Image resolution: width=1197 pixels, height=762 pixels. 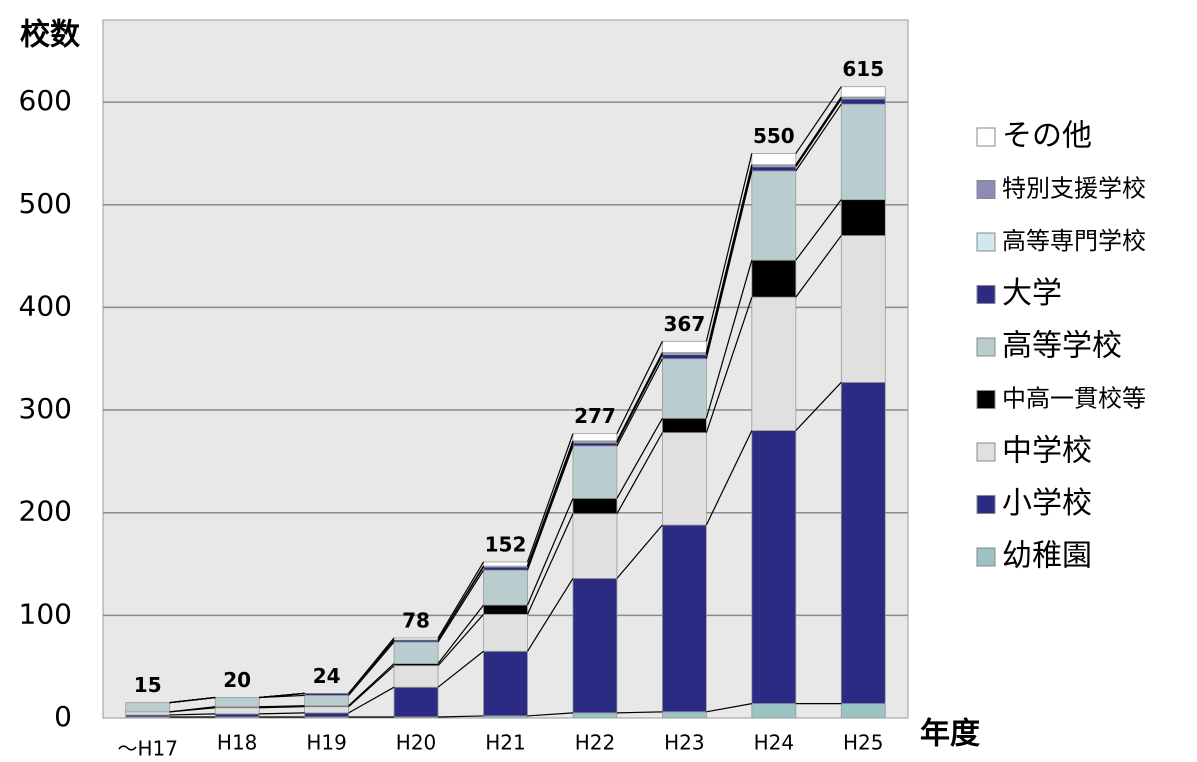 What do you see at coordinates (863, 743) in the screenshot?
I see `x-tick-label: H25` at bounding box center [863, 743].